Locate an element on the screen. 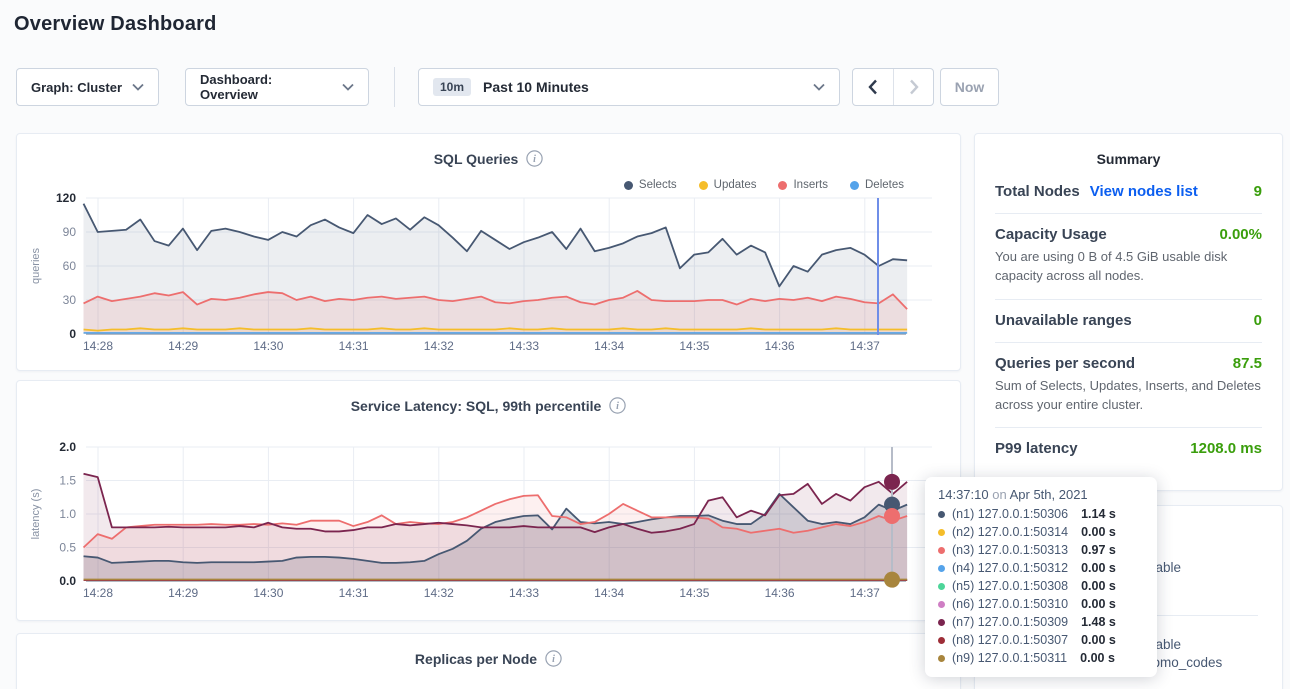 The width and height of the screenshot is (1290, 689). service-latency-title: Service Latency: SQL, 99th percentile i is located at coordinates (488, 405).